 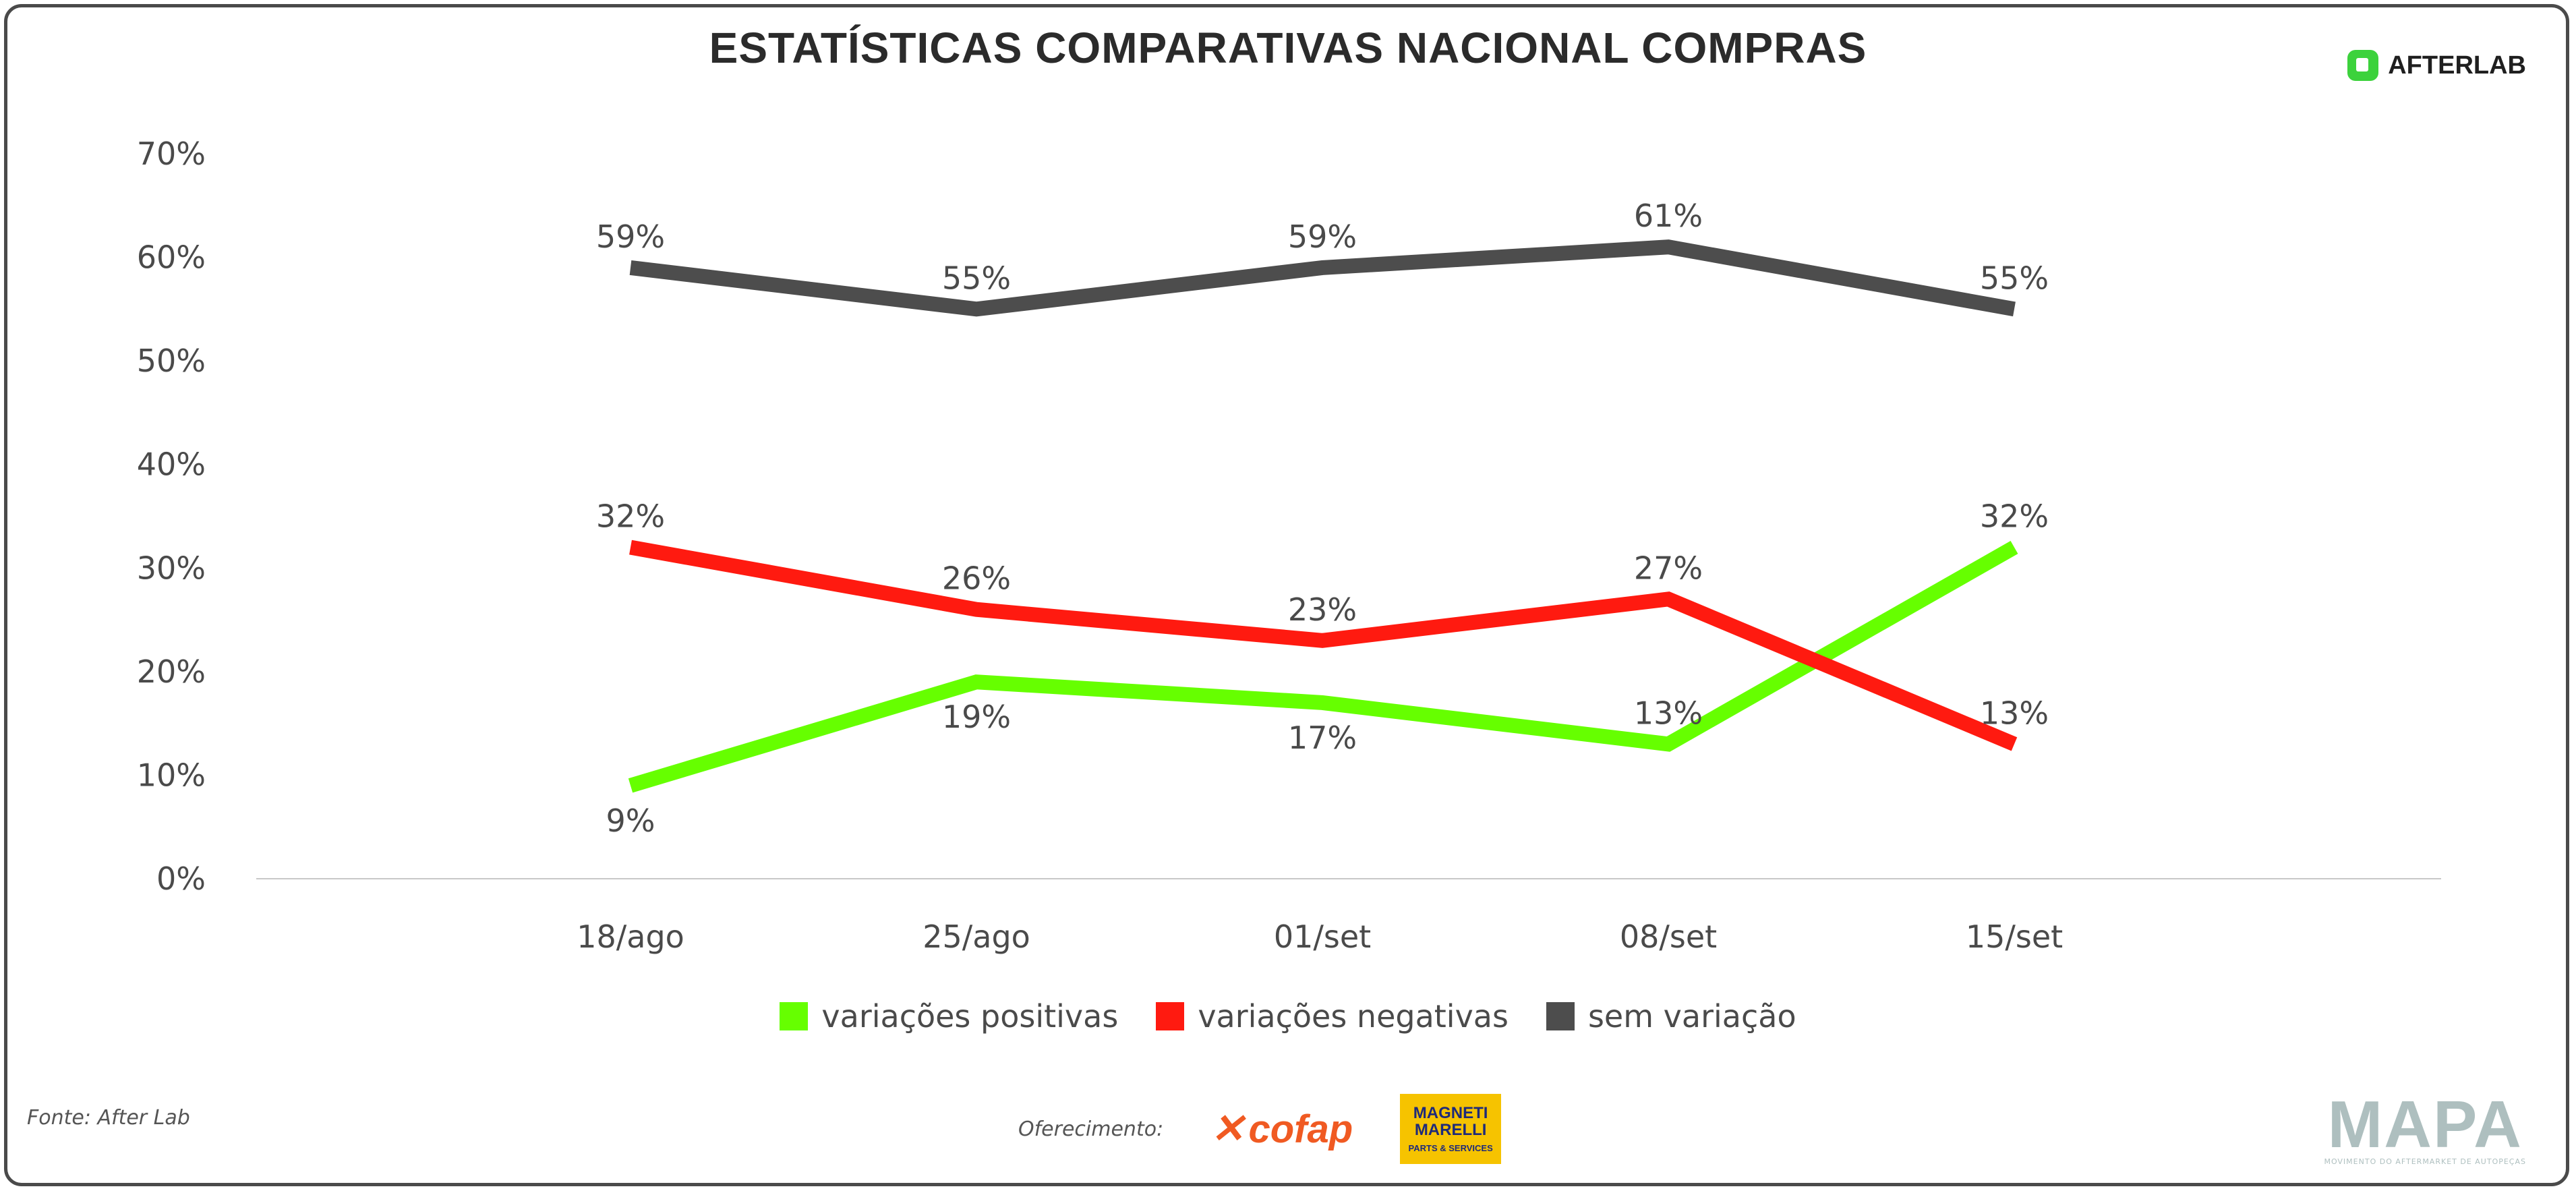 I want to click on magneti-text: MAGNETI, so click(x=1451, y=1112).